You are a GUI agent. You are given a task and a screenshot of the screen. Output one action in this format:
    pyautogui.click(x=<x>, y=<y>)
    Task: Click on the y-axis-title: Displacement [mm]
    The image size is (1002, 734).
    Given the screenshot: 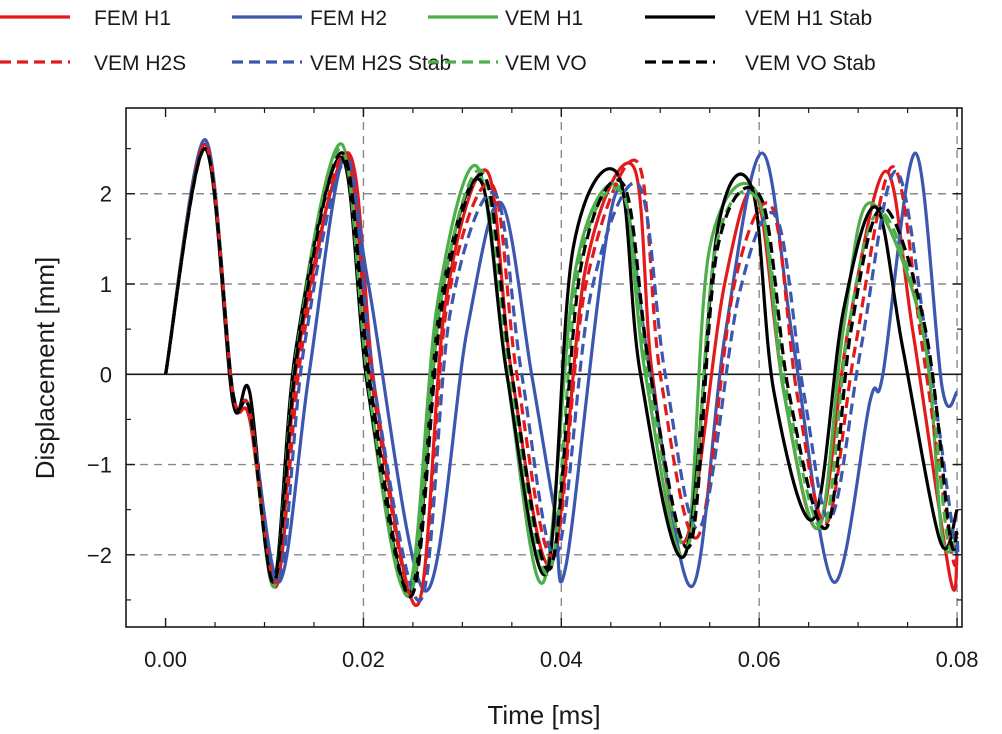 What is the action you would take?
    pyautogui.click(x=45, y=368)
    